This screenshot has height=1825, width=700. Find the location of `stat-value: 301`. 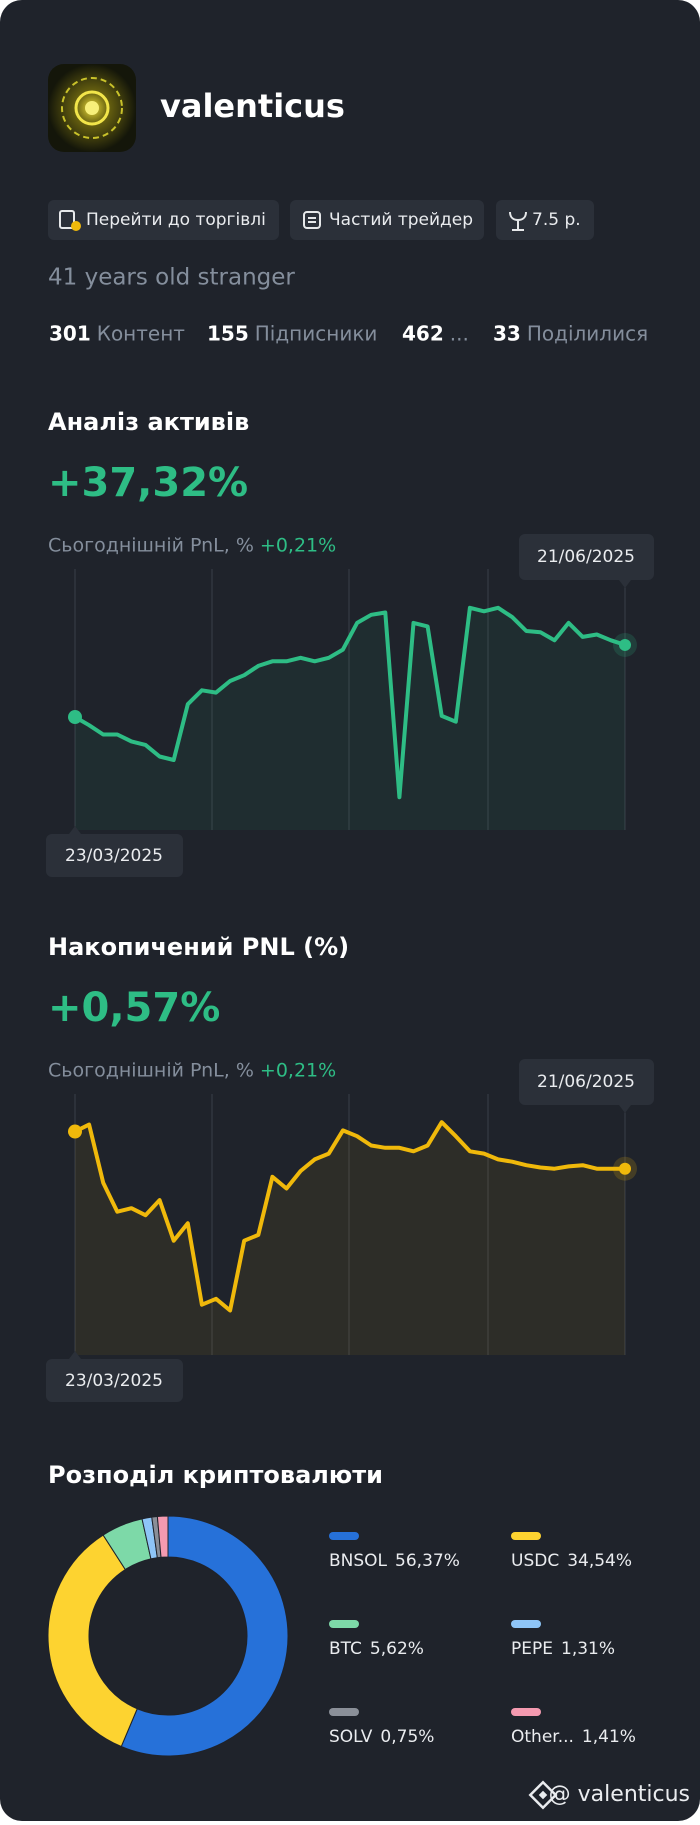

stat-value: 301 is located at coordinates (70, 334).